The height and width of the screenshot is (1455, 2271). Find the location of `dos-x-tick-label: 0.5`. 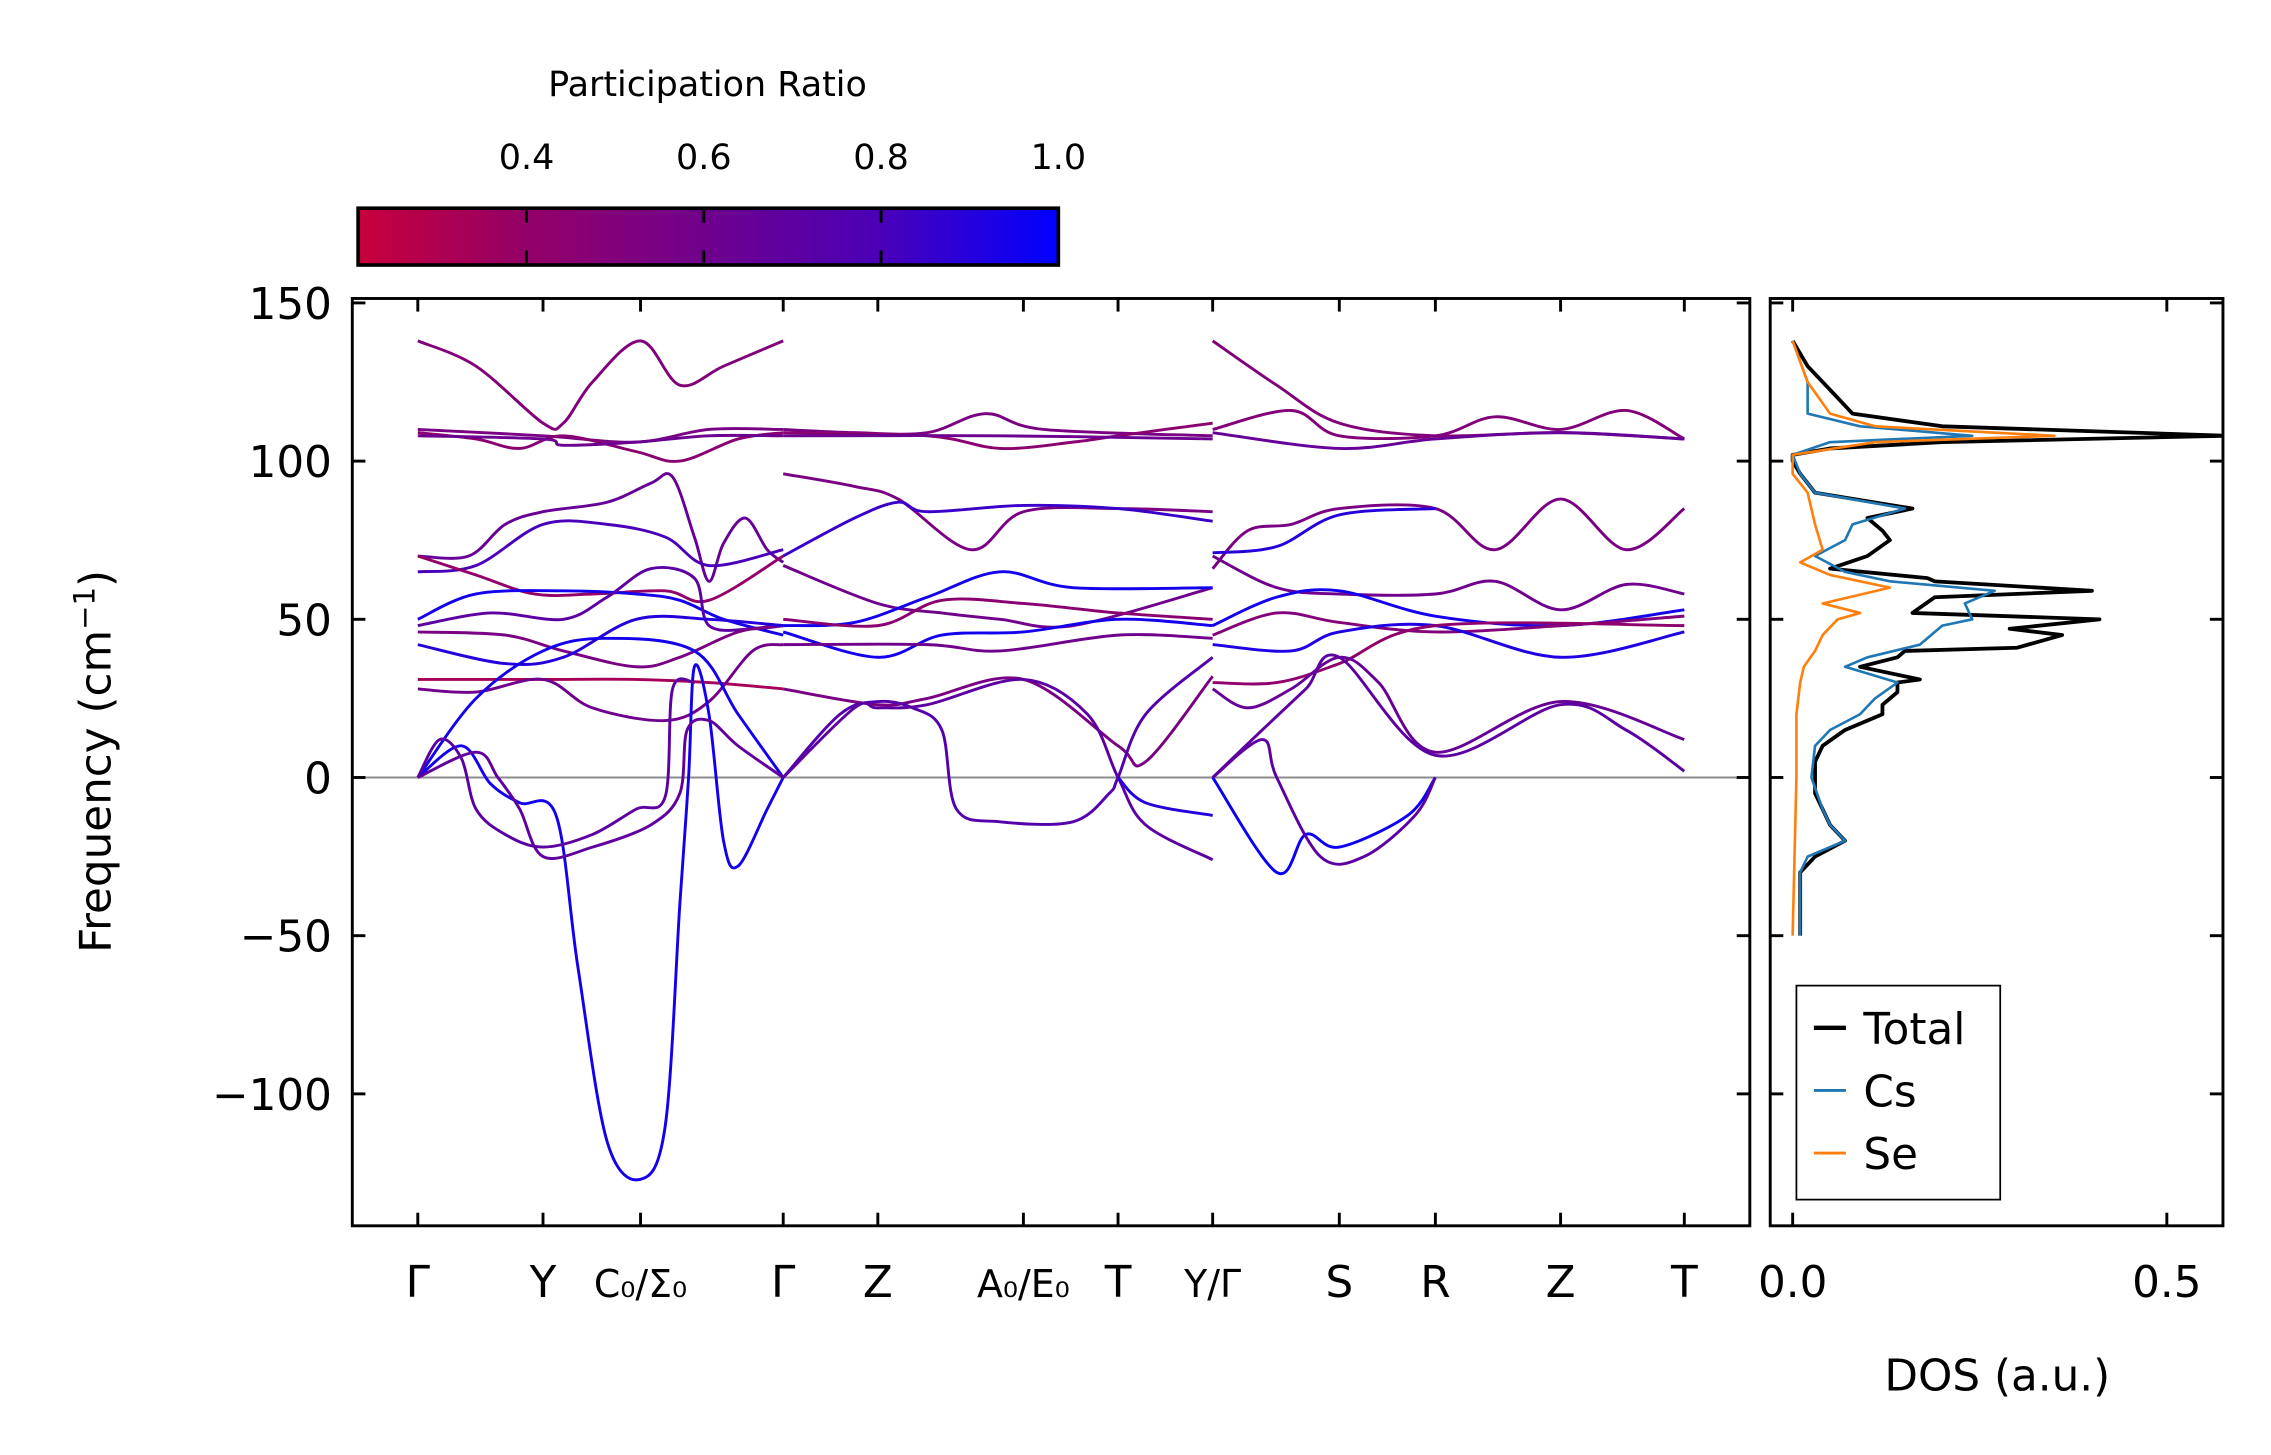

dos-x-tick-label: 0.5 is located at coordinates (2166, 1282).